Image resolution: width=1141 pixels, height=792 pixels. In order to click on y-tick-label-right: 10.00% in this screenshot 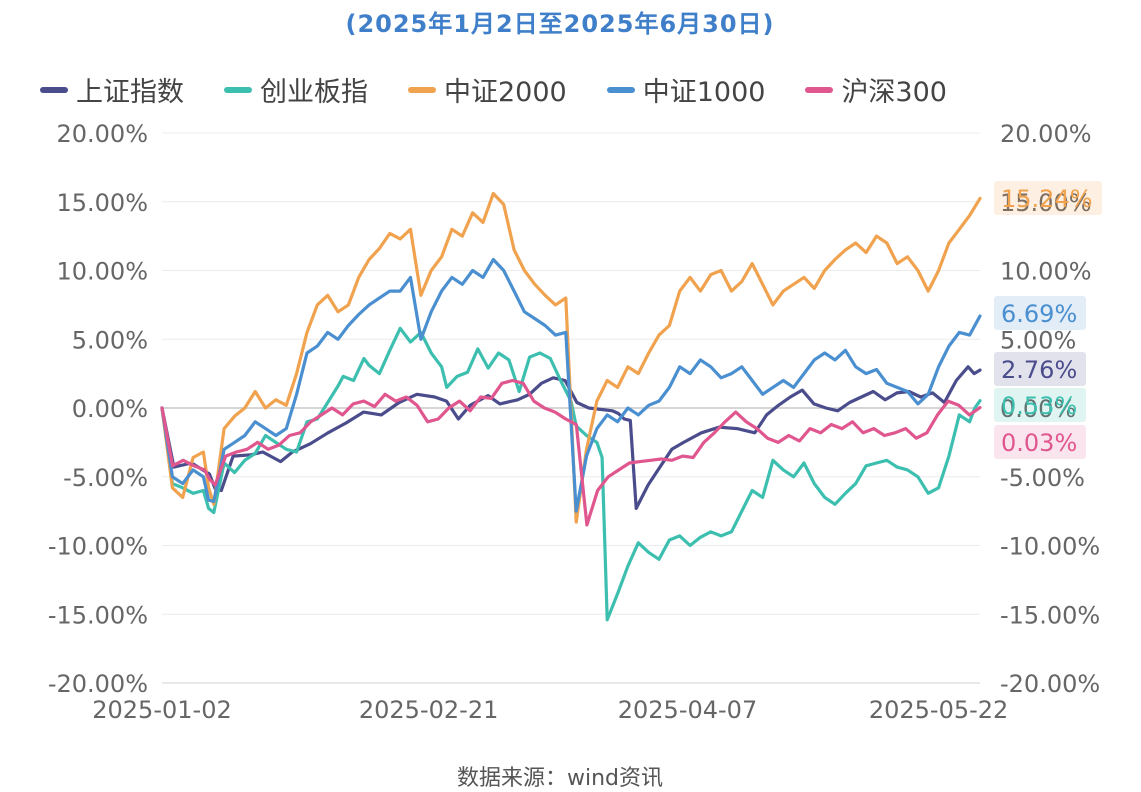, I will do `click(1046, 272)`.